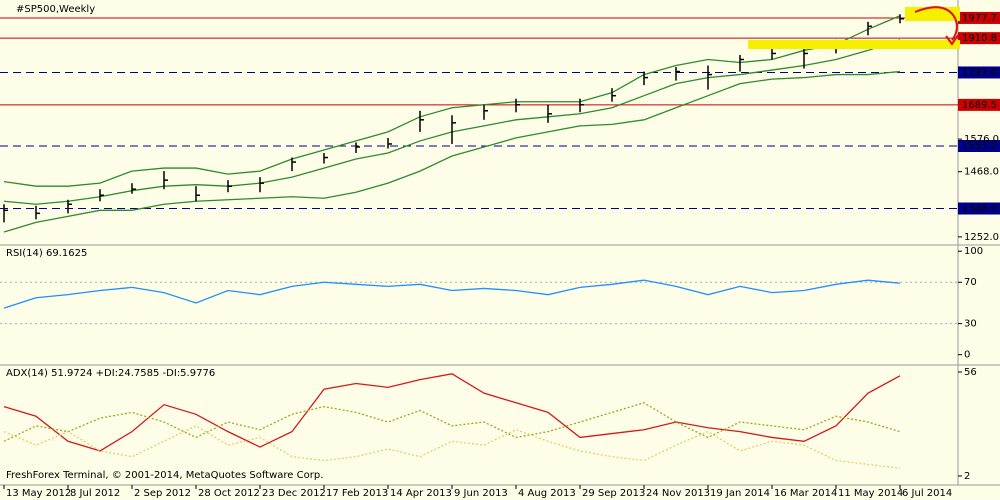 The image size is (1000, 500). Describe the element at coordinates (927, 493) in the screenshot. I see `x-tick-label: 6 Jul 2014` at that location.